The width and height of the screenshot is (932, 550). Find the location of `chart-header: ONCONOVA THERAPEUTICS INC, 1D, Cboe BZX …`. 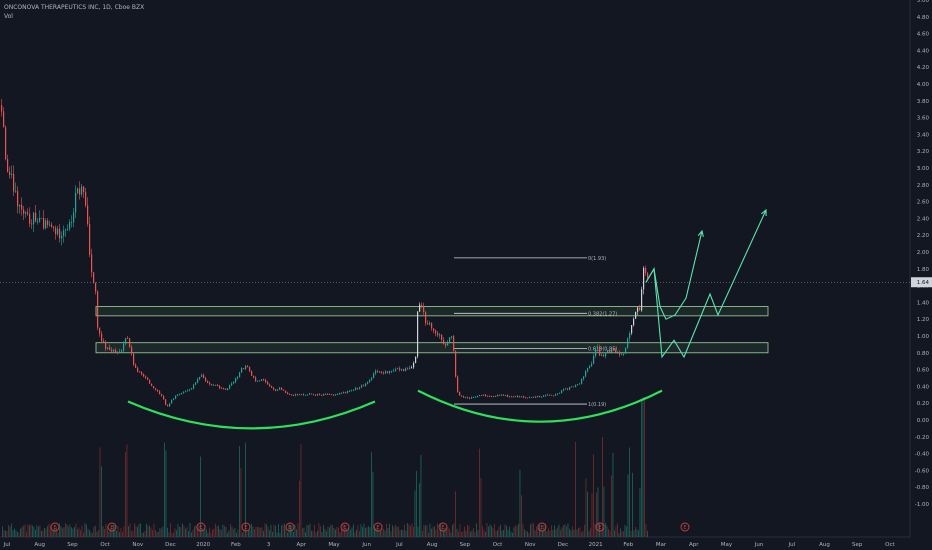

chart-header: ONCONOVA THERAPEUTICS INC, 1D, Cboe BZX … is located at coordinates (74, 12).